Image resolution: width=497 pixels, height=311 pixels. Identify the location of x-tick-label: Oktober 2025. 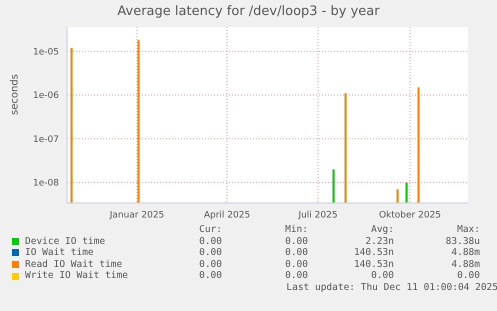
(410, 215).